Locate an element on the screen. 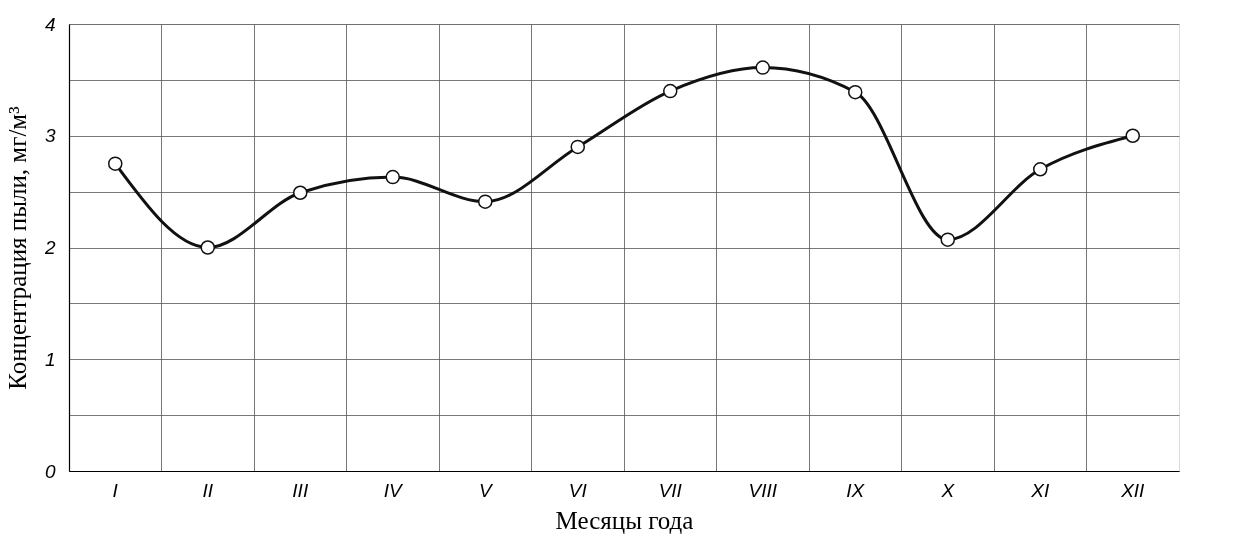  x-tick-label: IX is located at coordinates (856, 490).